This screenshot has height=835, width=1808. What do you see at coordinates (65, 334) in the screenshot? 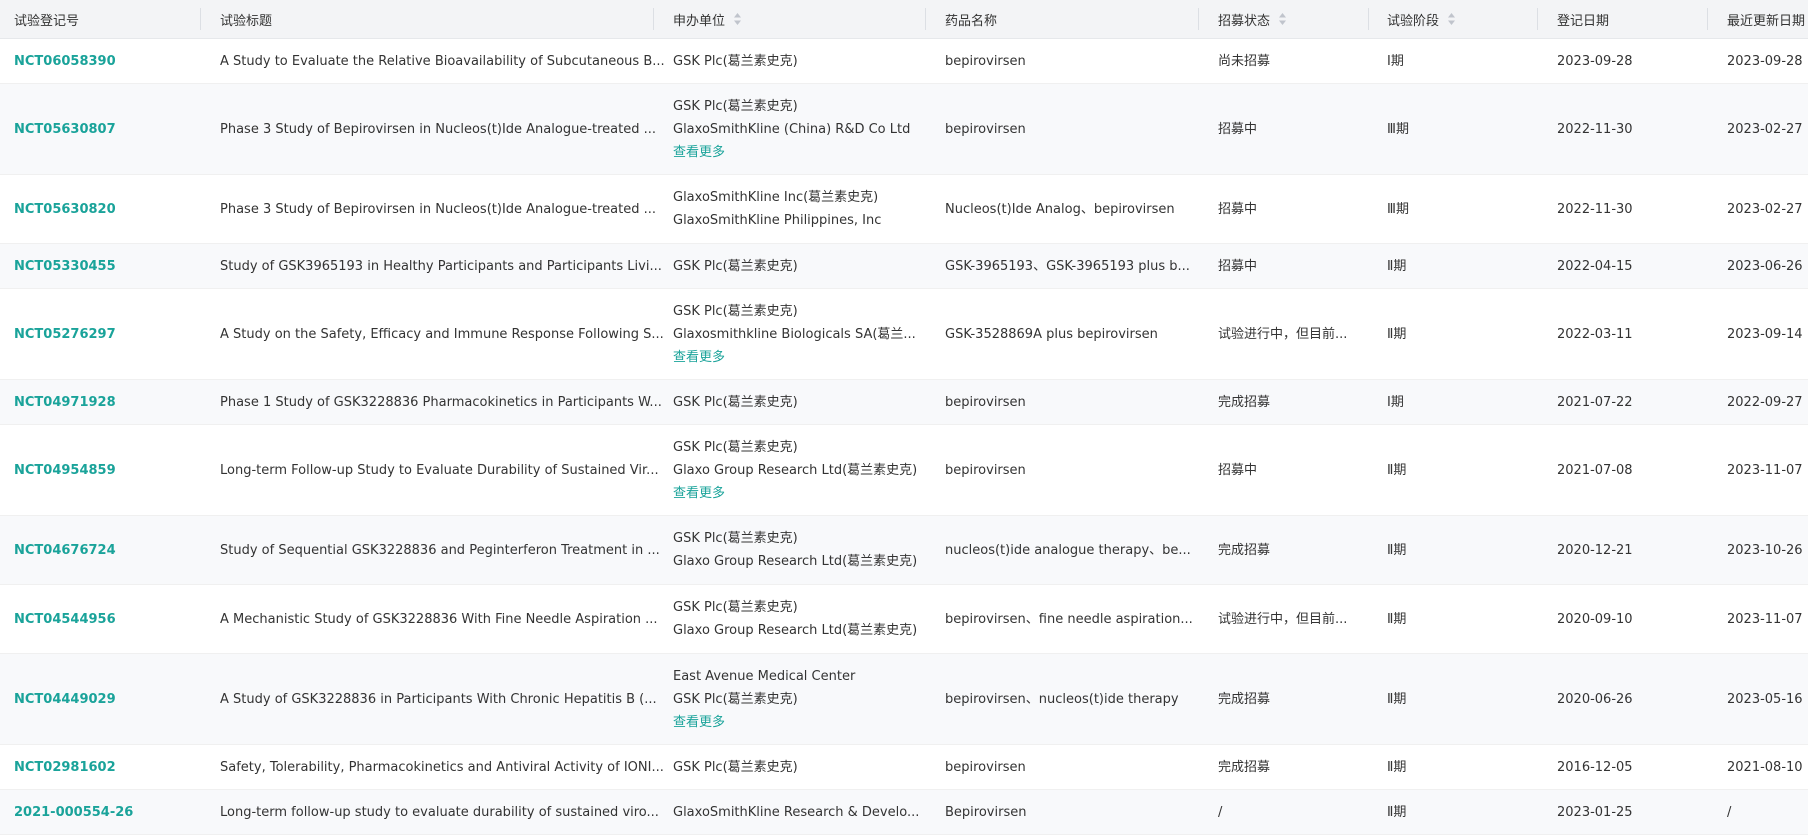
I see `trial-id-link: NCT05276297` at bounding box center [65, 334].